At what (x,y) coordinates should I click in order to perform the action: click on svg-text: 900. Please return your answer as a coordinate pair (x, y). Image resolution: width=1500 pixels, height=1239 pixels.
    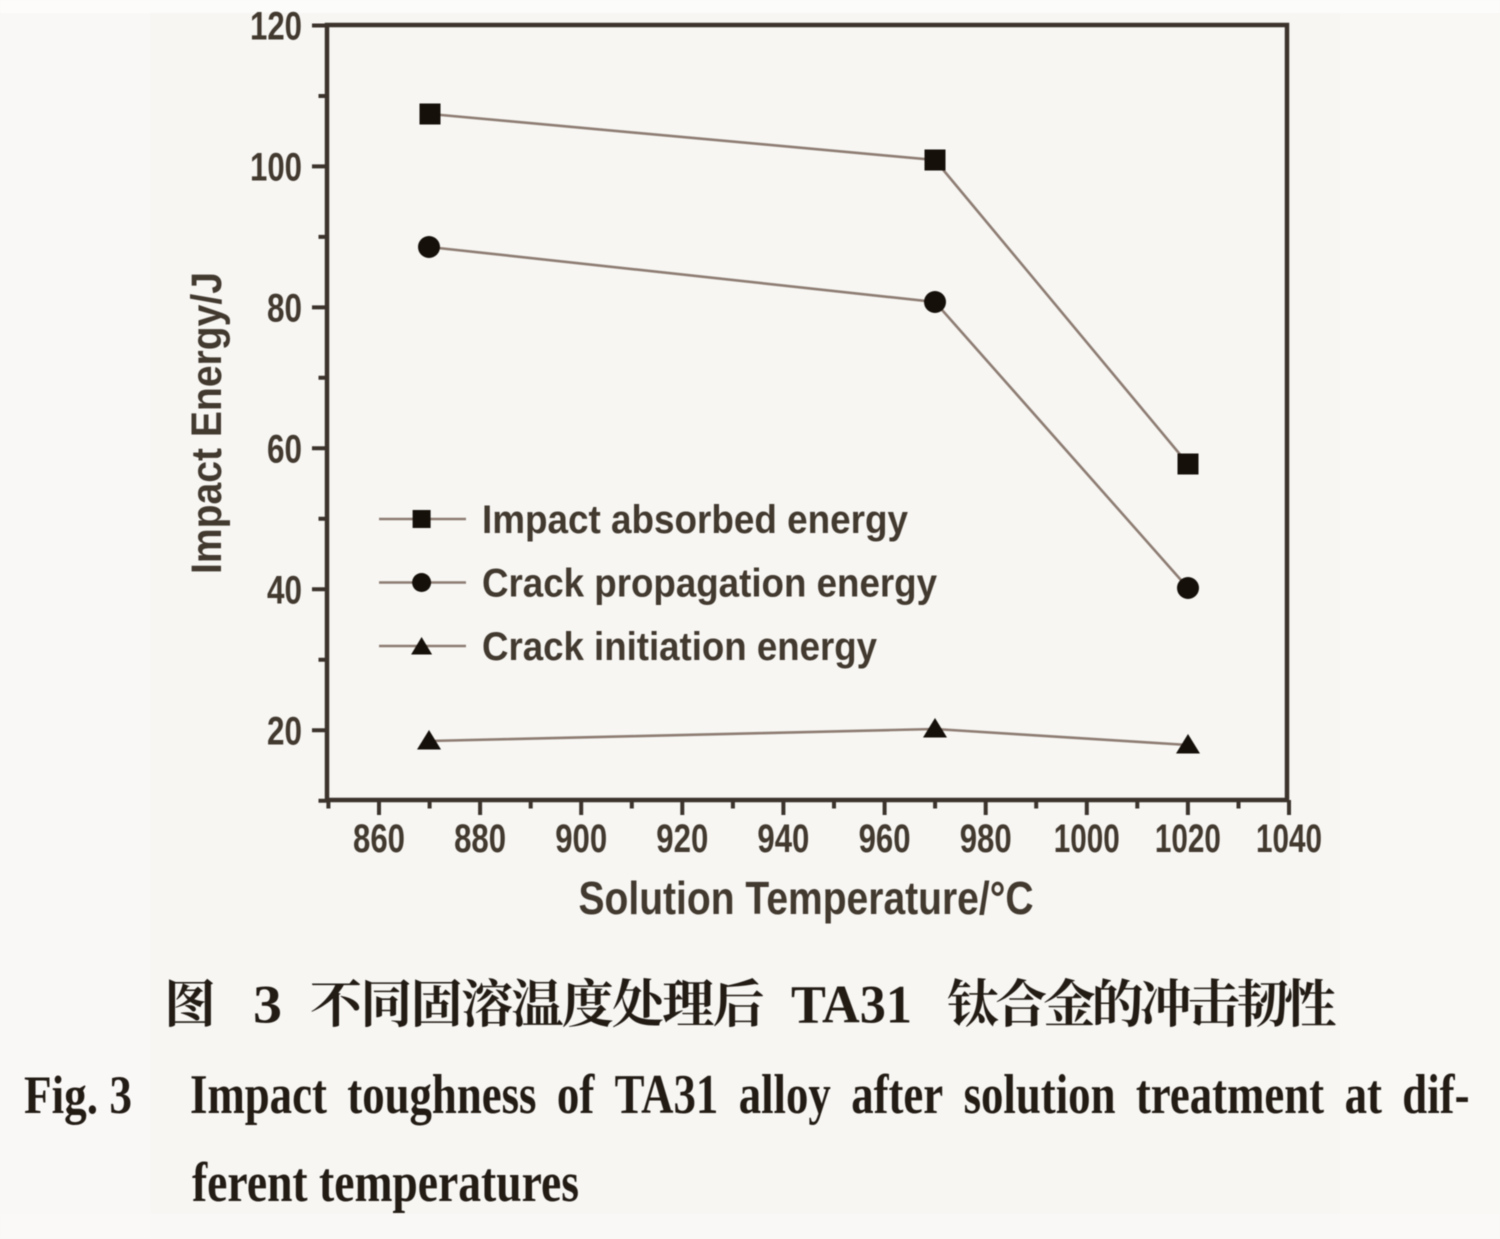
    Looking at the image, I should click on (581, 839).